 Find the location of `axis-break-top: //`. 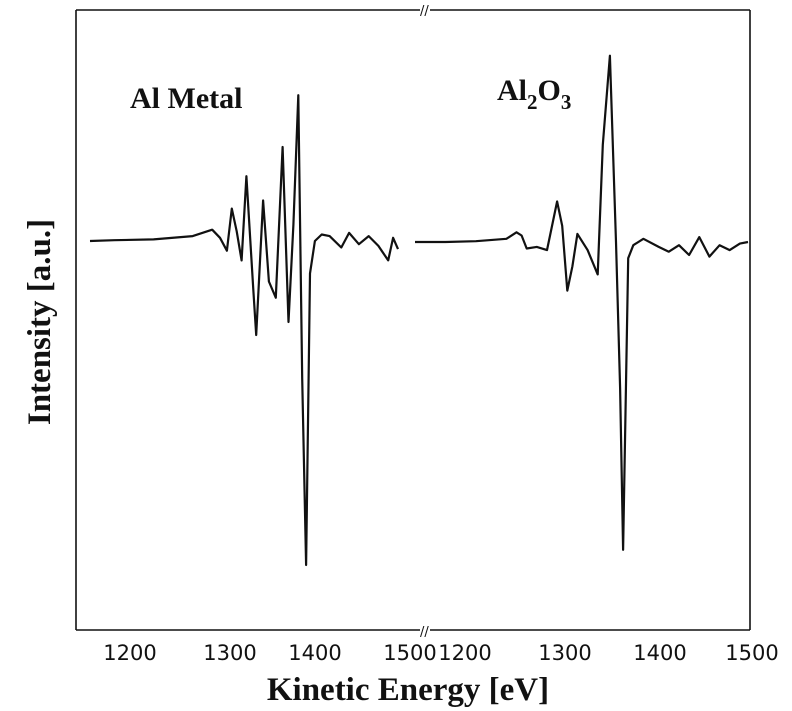

axis-break-top: // is located at coordinates (424, 11).